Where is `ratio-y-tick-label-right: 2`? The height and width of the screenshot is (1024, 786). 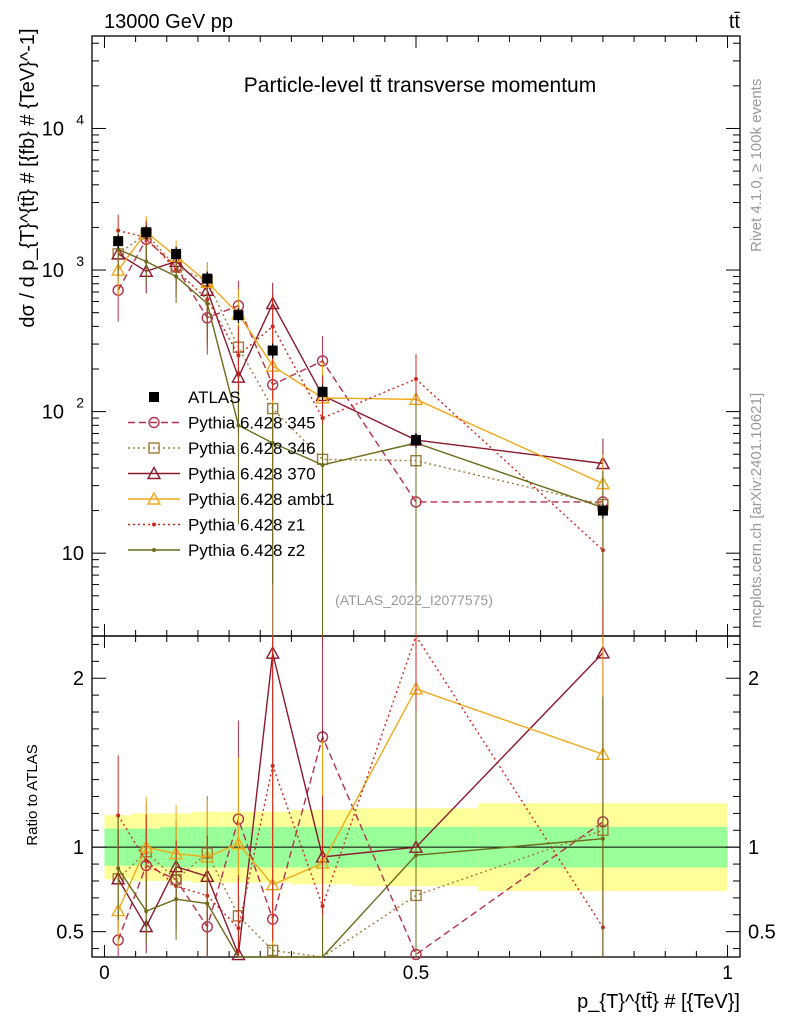 ratio-y-tick-label-right: 2 is located at coordinates (753, 679).